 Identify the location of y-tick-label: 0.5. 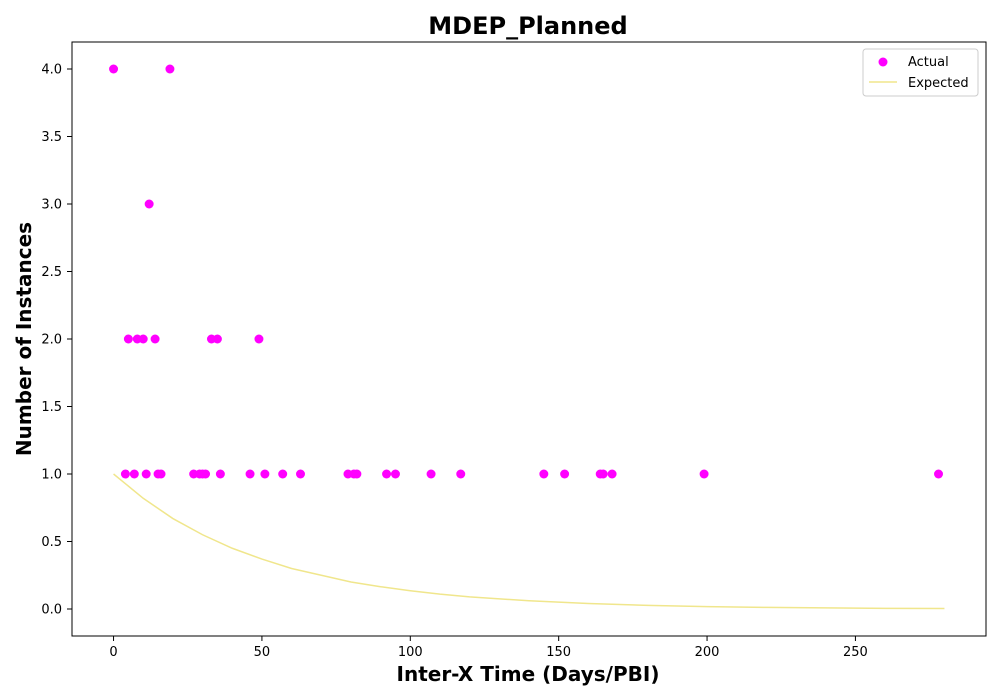
(51, 542).